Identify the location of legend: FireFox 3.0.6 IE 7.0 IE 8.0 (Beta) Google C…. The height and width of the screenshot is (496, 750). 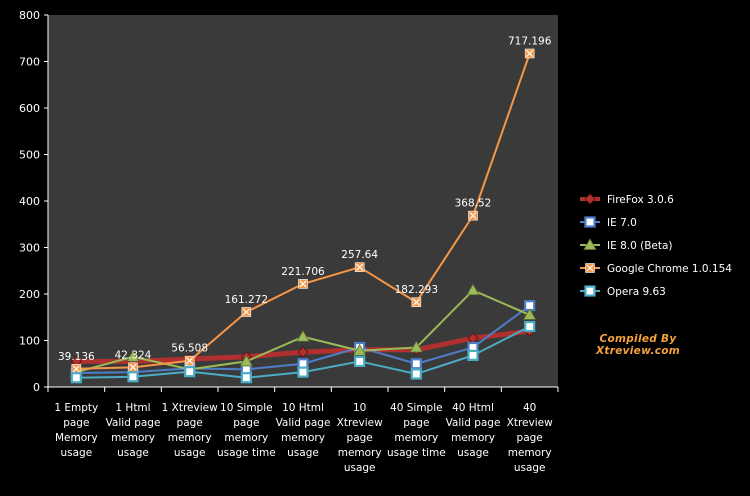
(656, 245).